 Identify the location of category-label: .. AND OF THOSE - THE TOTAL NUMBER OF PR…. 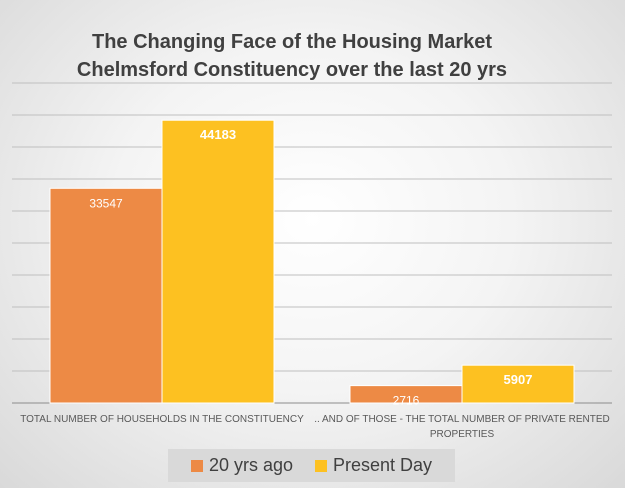
(462, 419).